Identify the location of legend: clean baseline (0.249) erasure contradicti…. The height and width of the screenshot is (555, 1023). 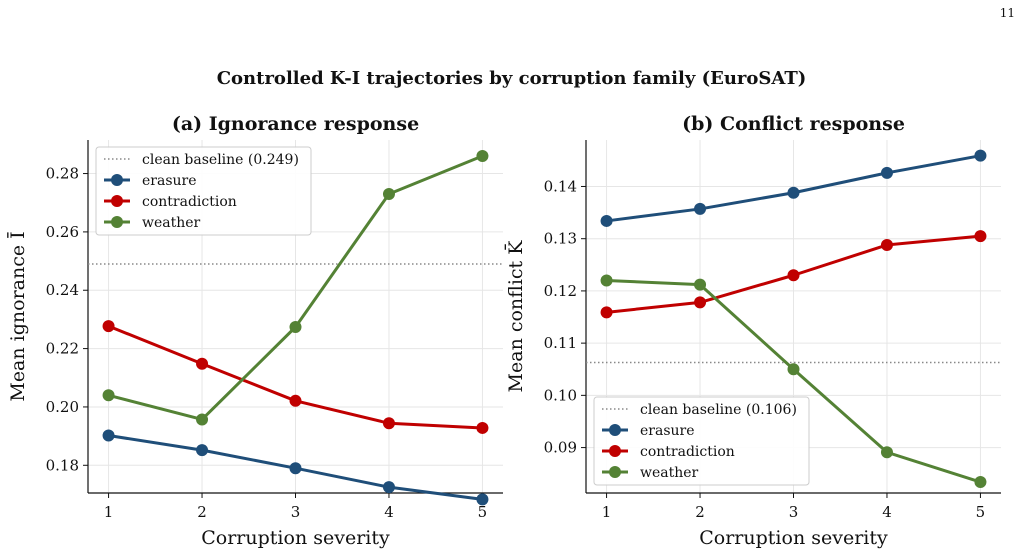
(203, 191).